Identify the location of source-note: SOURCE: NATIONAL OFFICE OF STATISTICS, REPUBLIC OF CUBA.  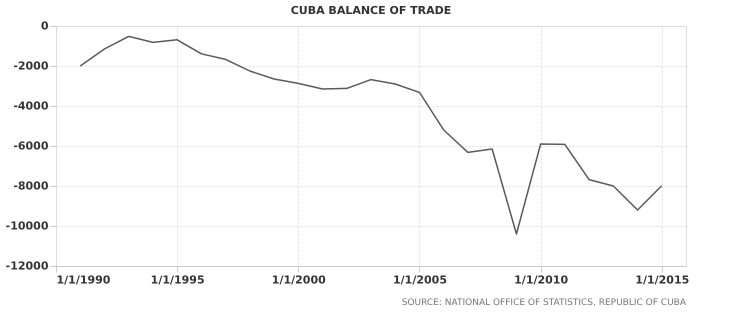
(544, 303).